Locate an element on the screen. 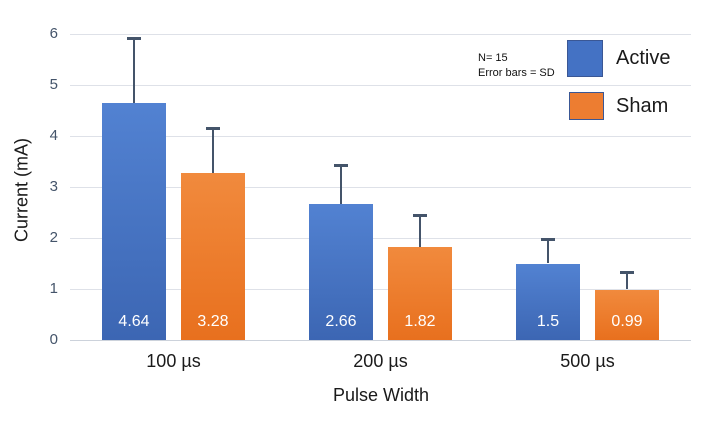 The image size is (720, 432). data-label-active-200µs: 2.66 is located at coordinates (341, 321).